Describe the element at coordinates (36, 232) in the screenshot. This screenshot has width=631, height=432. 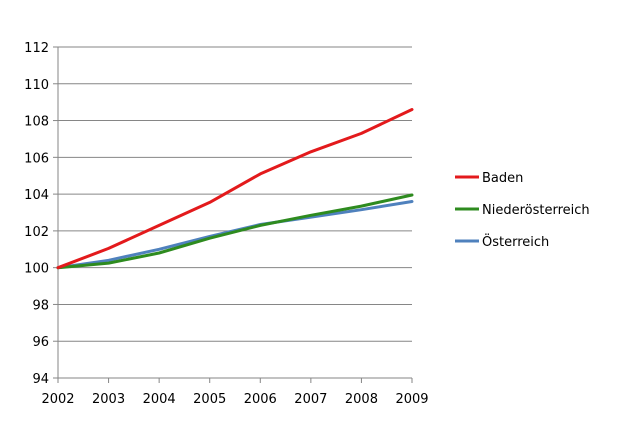
I see `y-tick-label: 102` at that location.